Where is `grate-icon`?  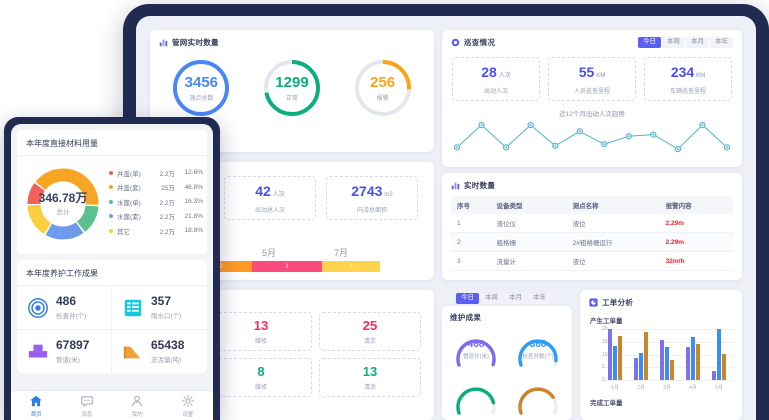
grate-icon is located at coordinates (133, 307).